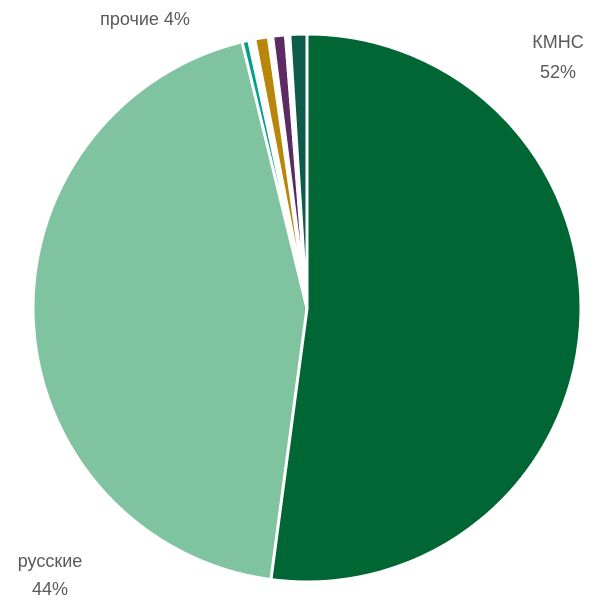 This screenshot has height=597, width=593. What do you see at coordinates (50, 561) in the screenshot?
I see `label-russians-name: русские` at bounding box center [50, 561].